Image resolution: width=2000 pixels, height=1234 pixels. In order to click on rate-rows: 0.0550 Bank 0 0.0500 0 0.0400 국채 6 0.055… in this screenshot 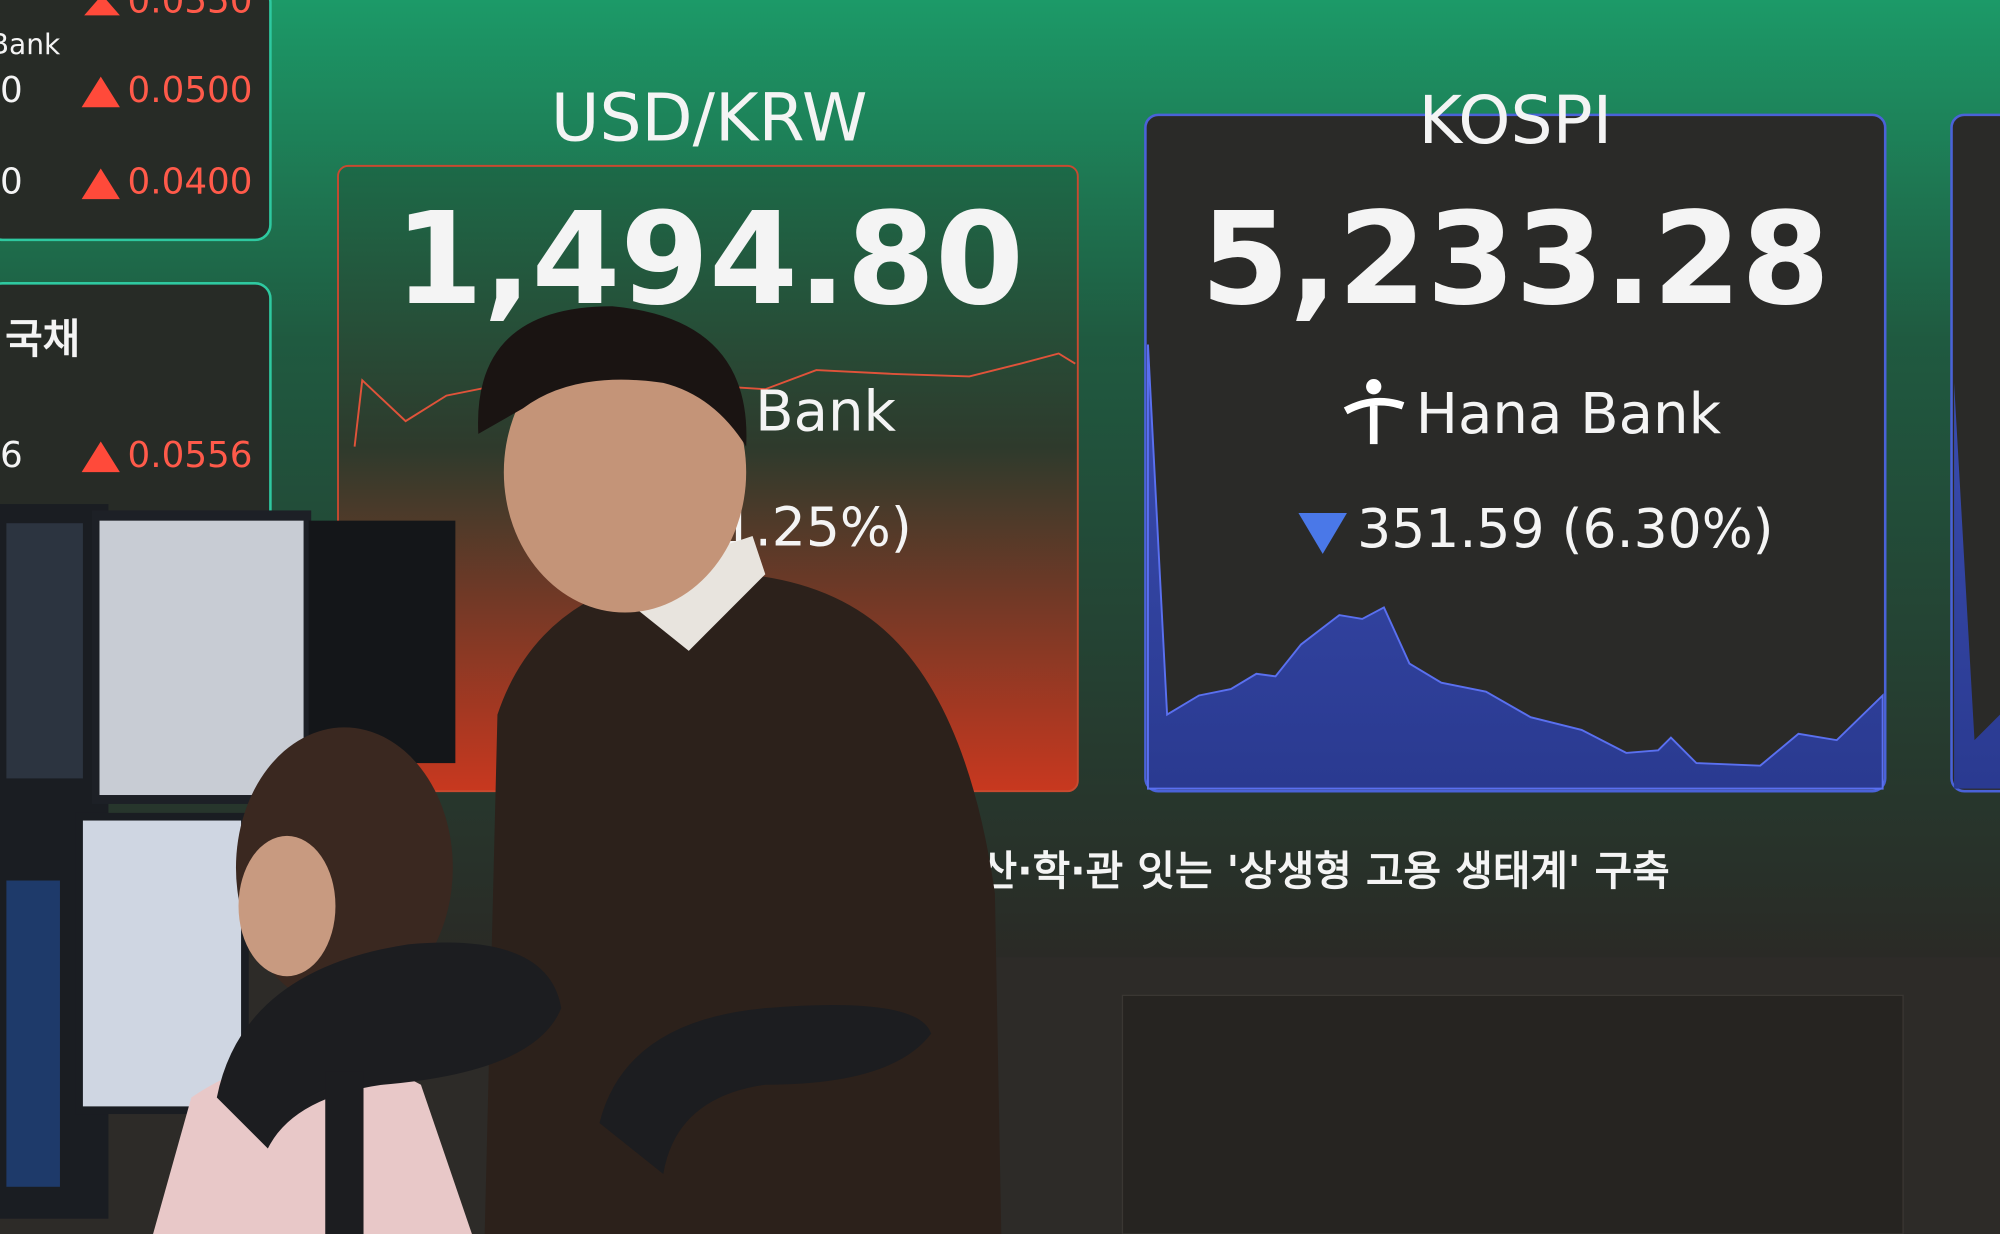, I will do `click(126, 238)`.